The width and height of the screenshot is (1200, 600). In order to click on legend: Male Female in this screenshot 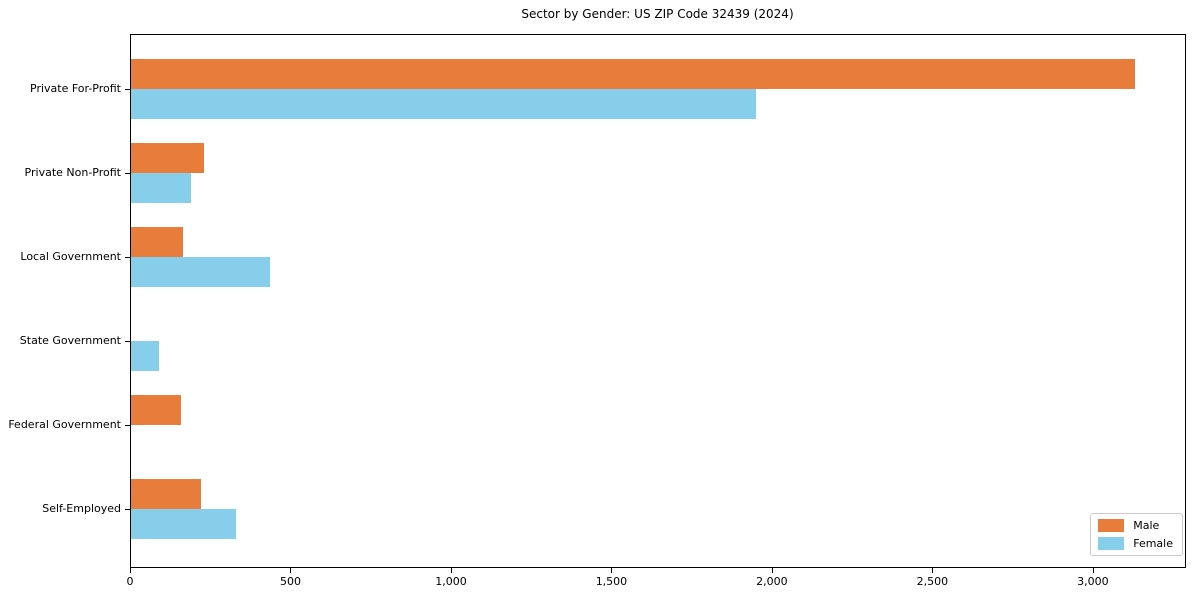, I will do `click(1136, 534)`.